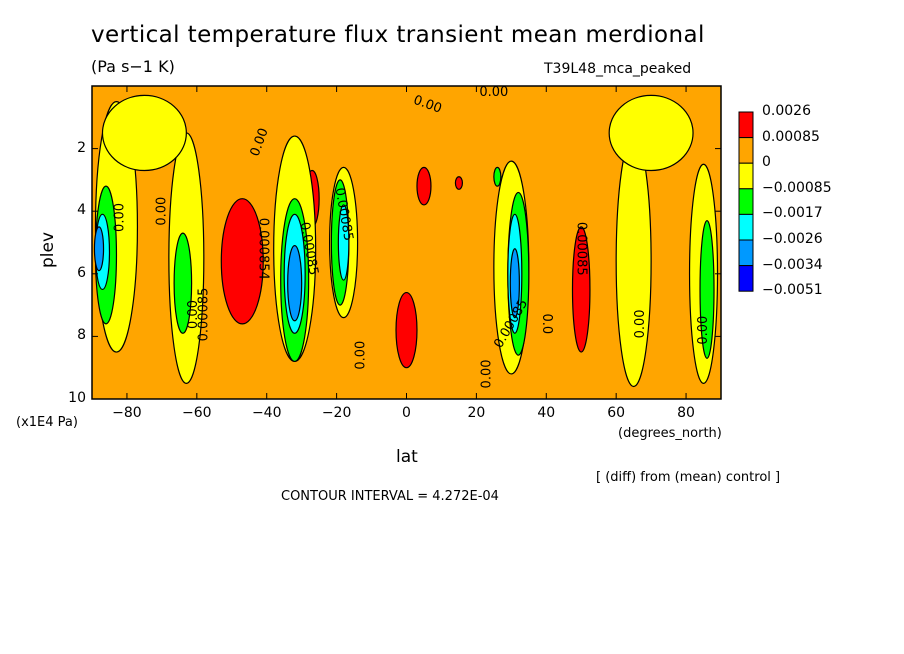  I want to click on y-tick-label: 2, so click(81, 147).